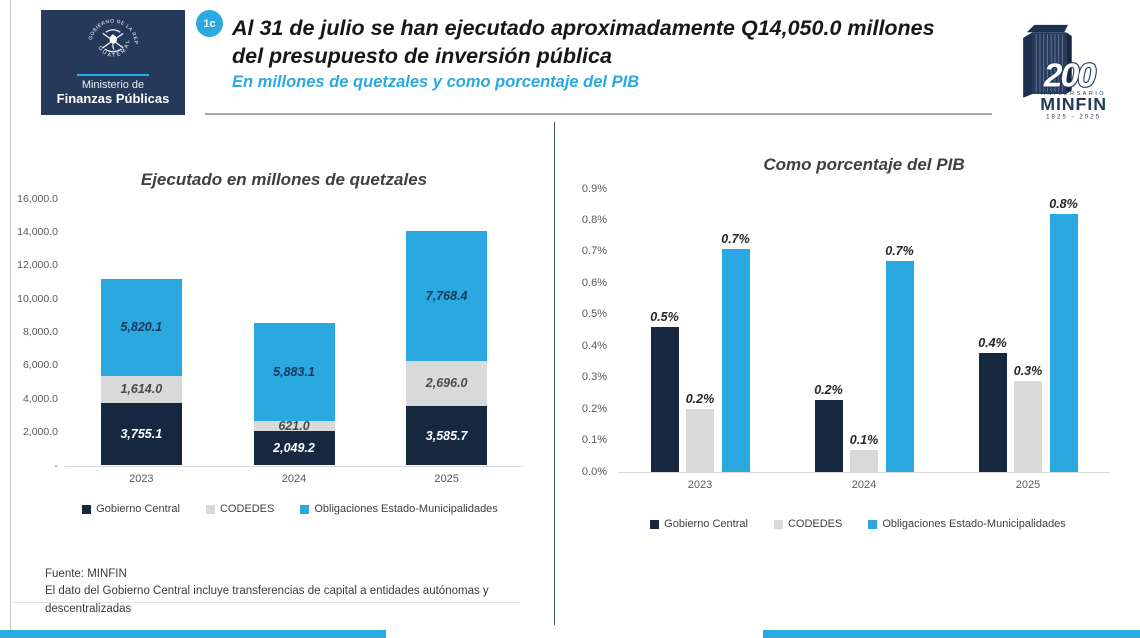 This screenshot has height=638, width=1140. What do you see at coordinates (1028, 370) in the screenshot?
I see `bar-value-label: 0.3%` at bounding box center [1028, 370].